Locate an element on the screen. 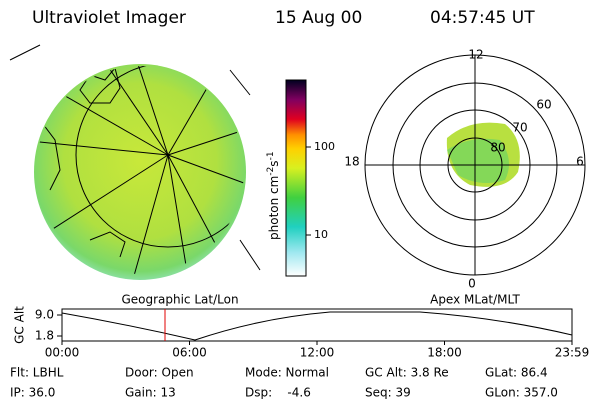  colorbar-unit: photon cm-2s-1 is located at coordinates (273, 195).